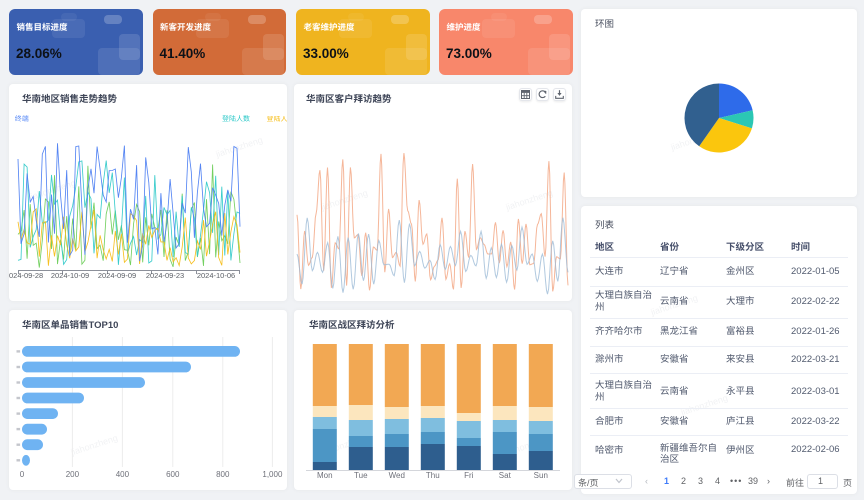  Describe the element at coordinates (541, 475) in the screenshot. I see `svg-text: Sun` at that location.